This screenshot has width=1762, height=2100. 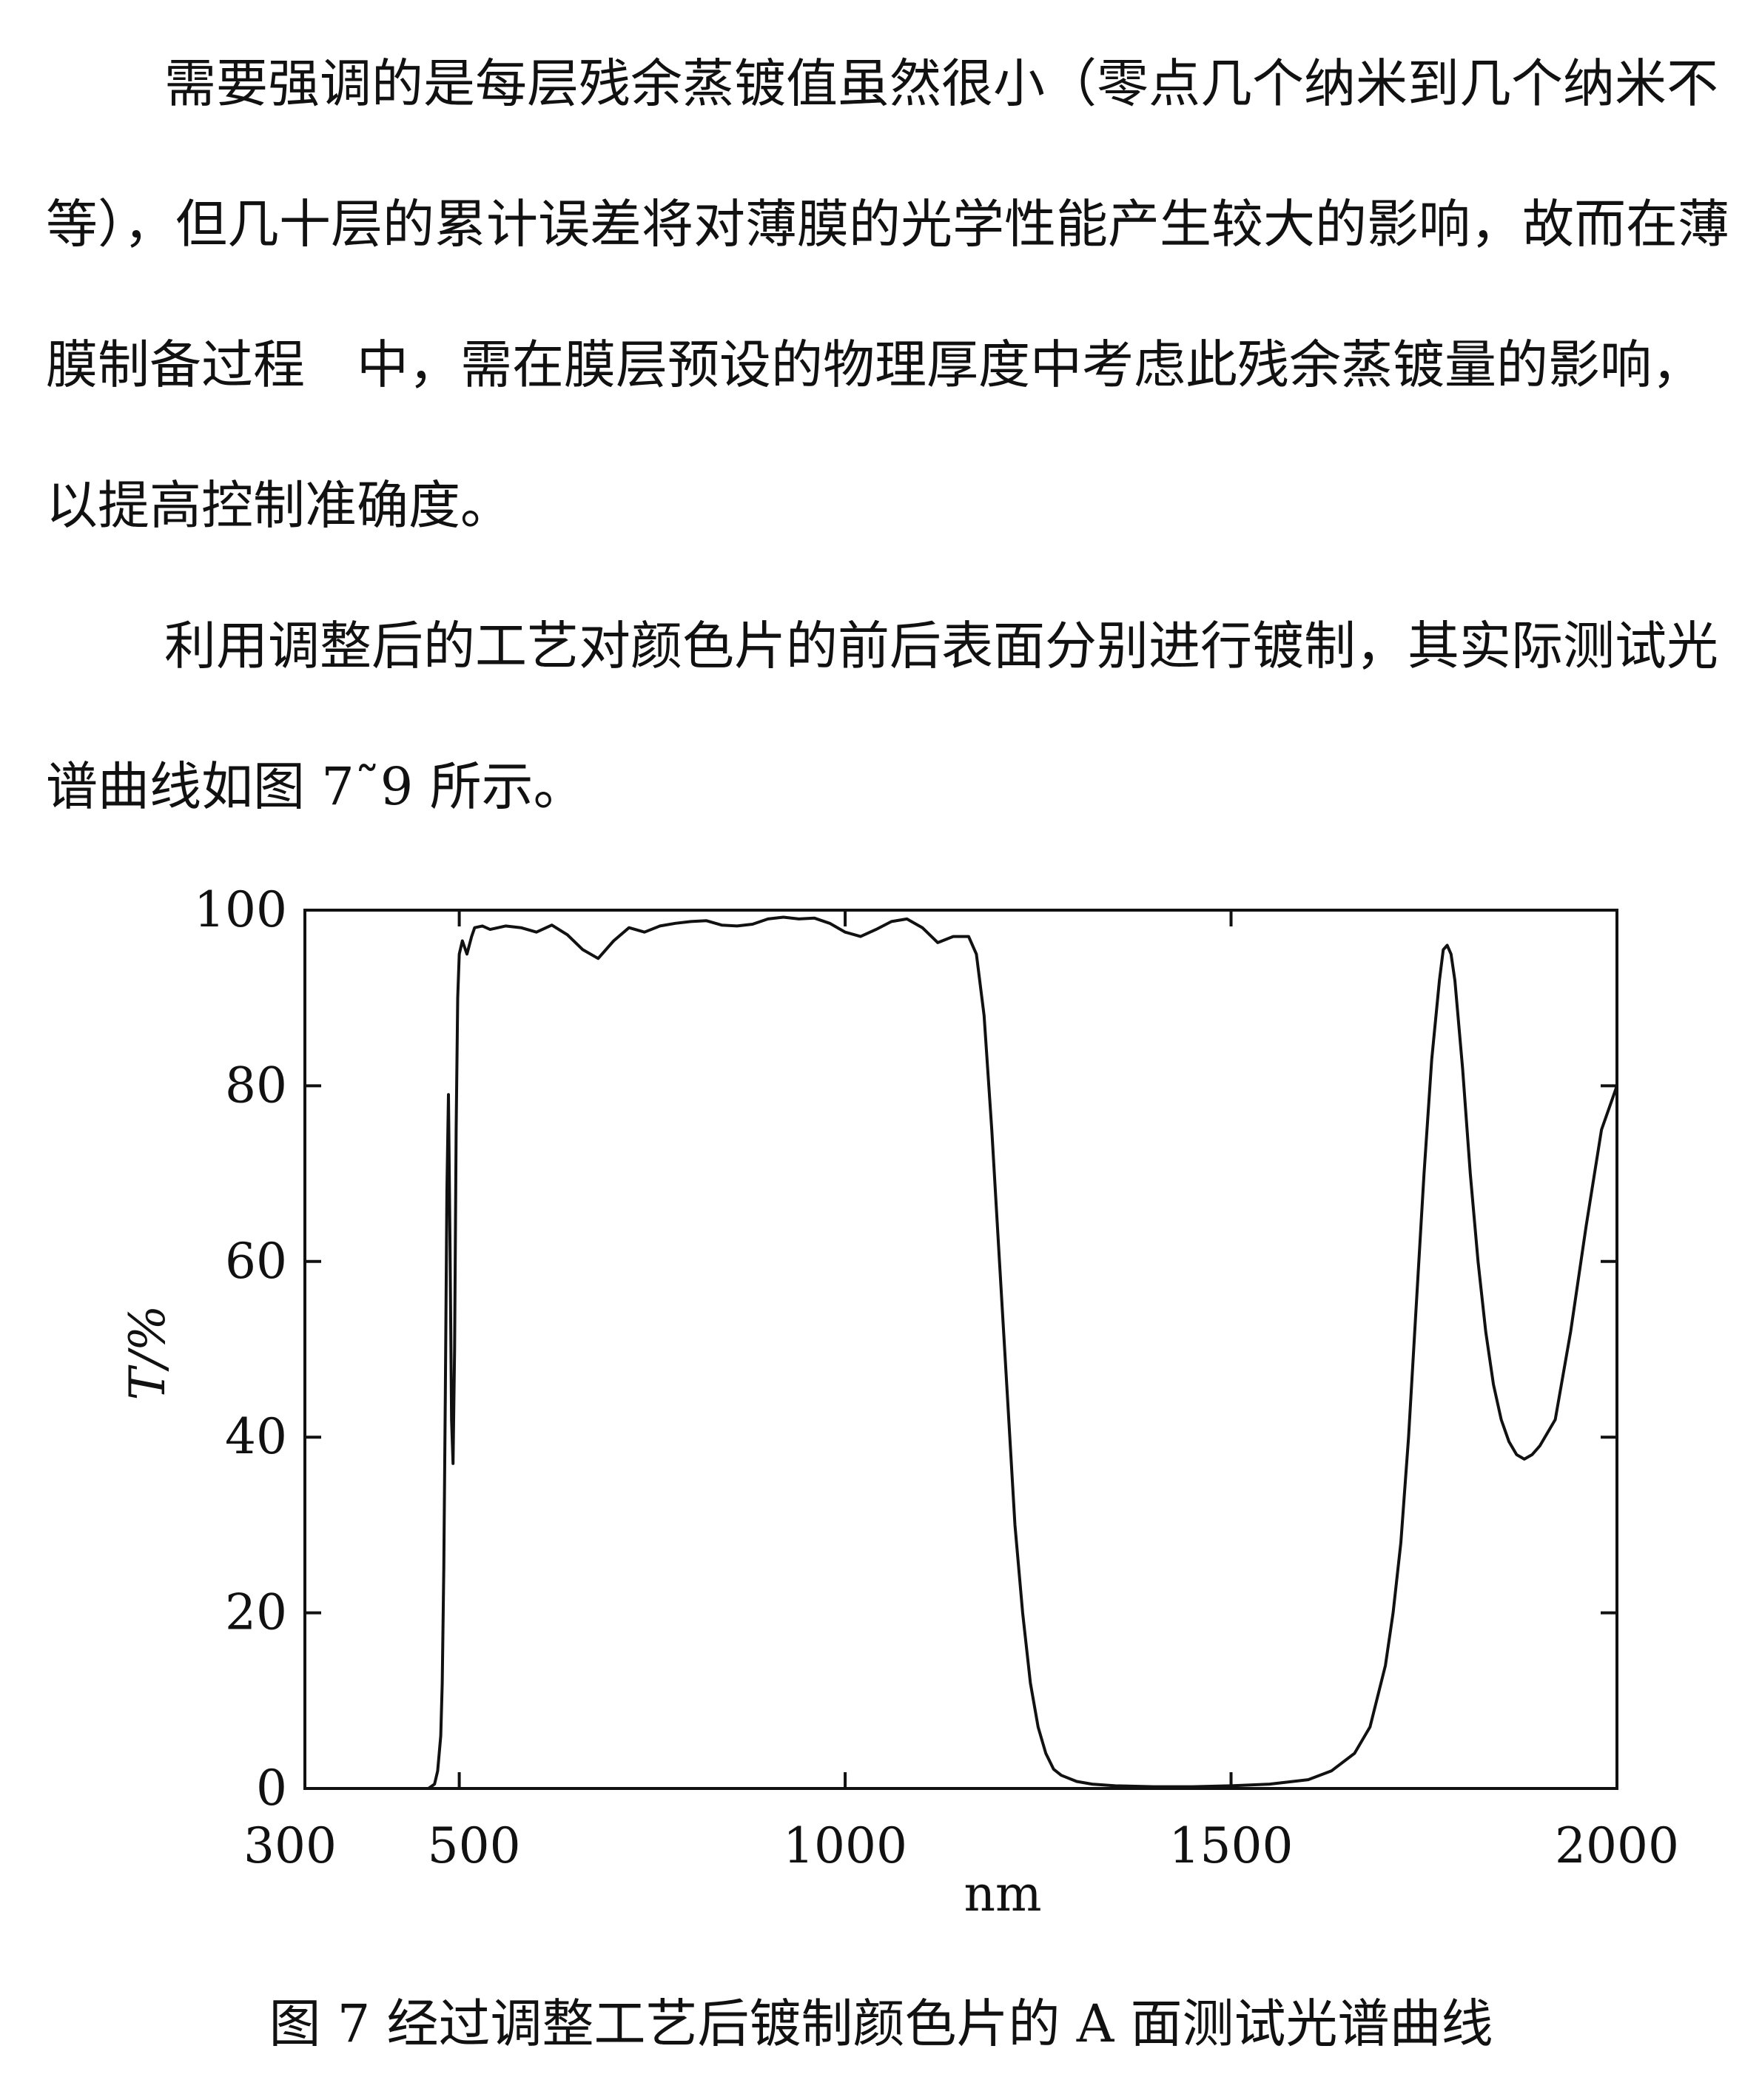 What do you see at coordinates (256, 1613) in the screenshot?
I see `y-tick-label: 20` at bounding box center [256, 1613].